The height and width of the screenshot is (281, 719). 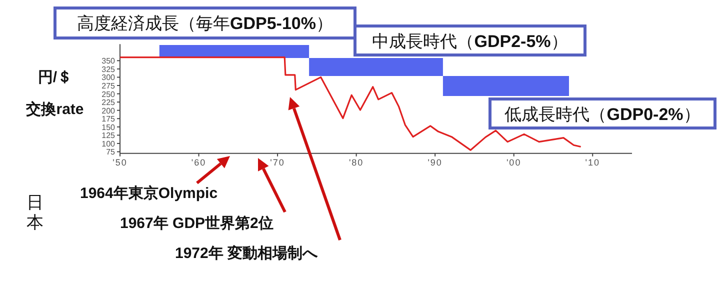 I want to click on y-tick-label: 200, so click(x=109, y=111).